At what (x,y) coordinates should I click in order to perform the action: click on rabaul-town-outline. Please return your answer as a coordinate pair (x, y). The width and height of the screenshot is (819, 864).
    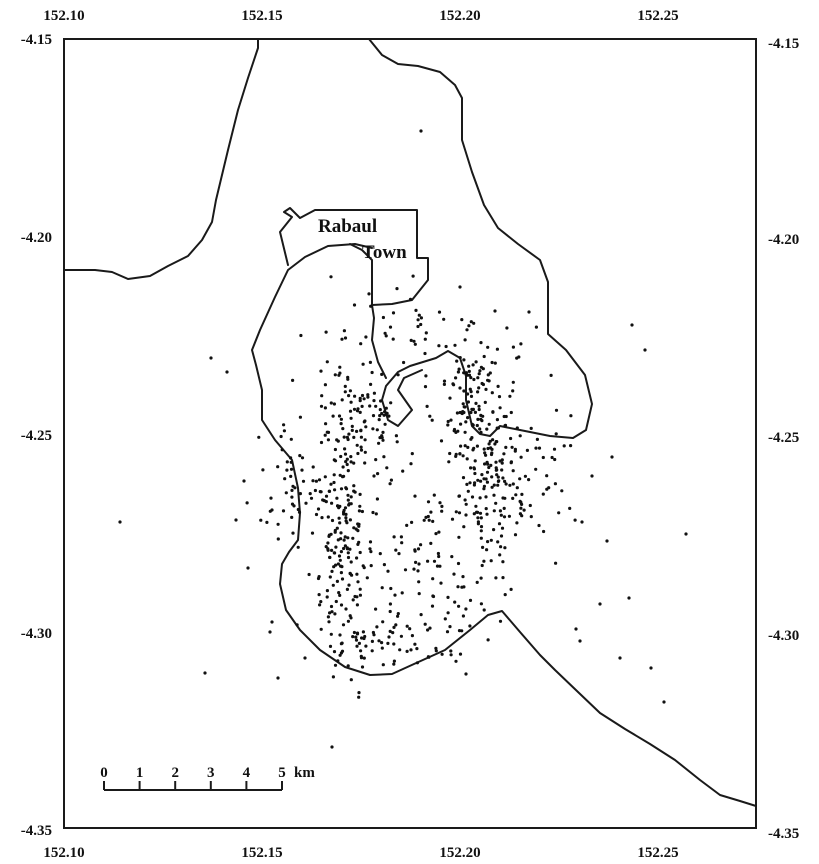
    Looking at the image, I should click on (354, 256).